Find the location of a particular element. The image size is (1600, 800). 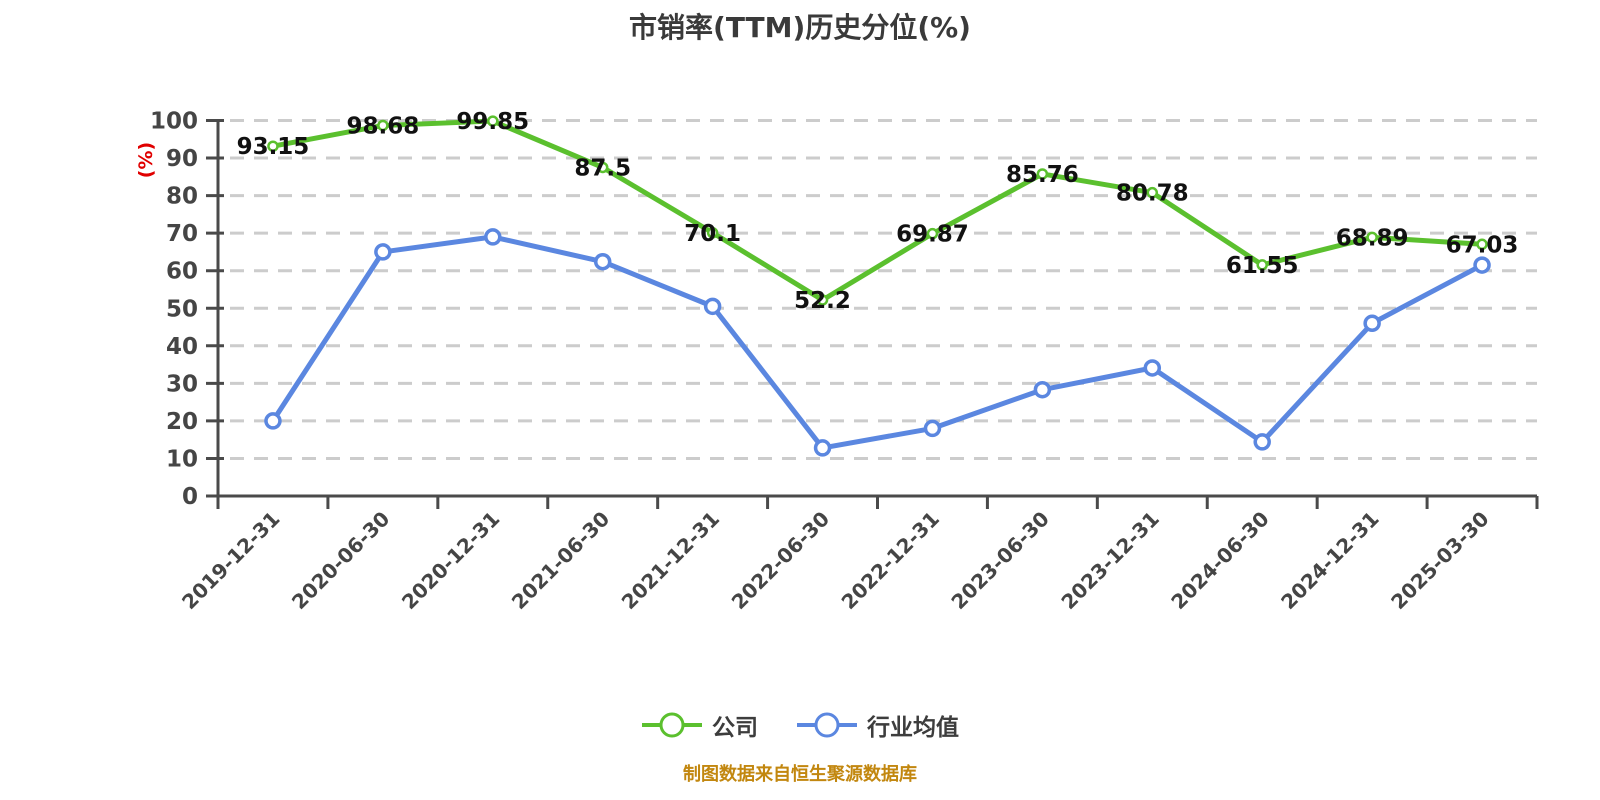

chart-title: 市销率(TTM)历史分位(%) is located at coordinates (800, 27).